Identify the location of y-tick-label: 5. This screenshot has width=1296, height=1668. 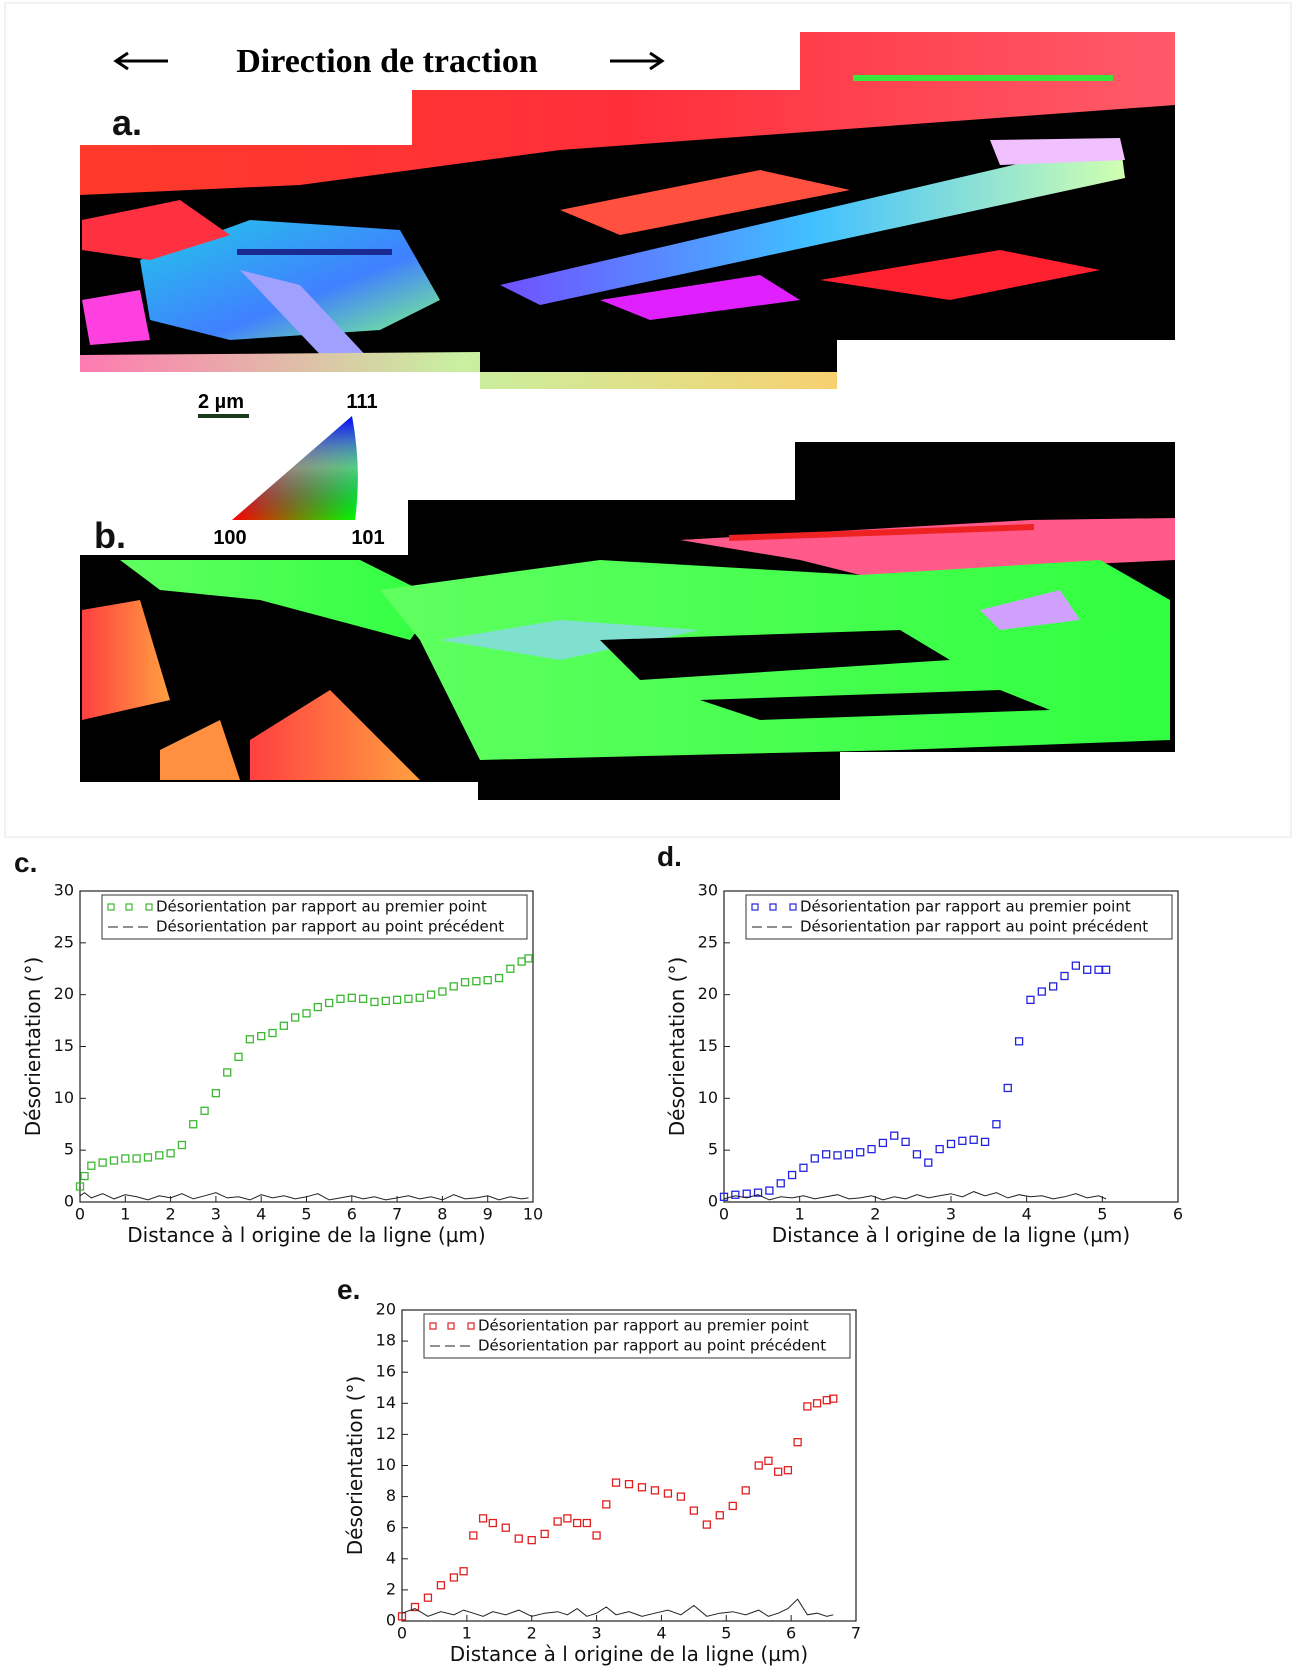
(713, 1149).